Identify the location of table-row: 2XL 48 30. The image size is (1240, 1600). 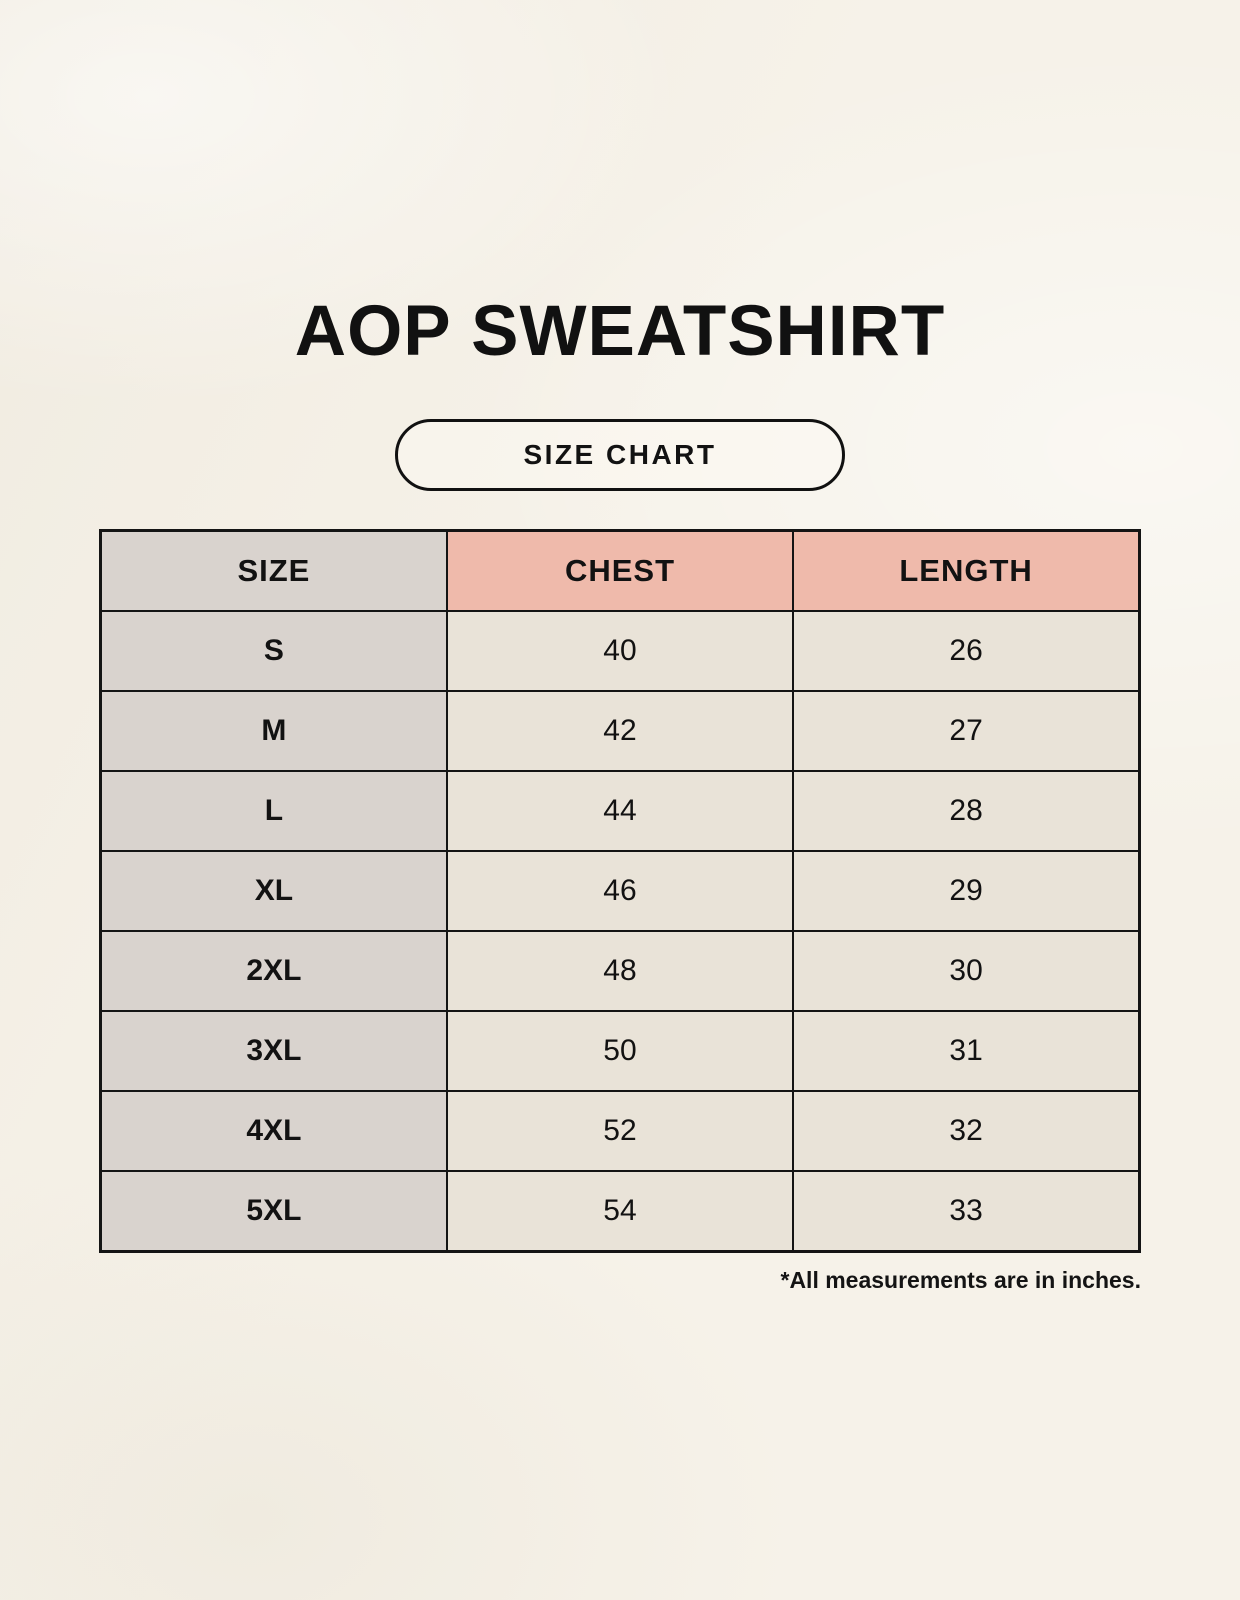
(620, 971).